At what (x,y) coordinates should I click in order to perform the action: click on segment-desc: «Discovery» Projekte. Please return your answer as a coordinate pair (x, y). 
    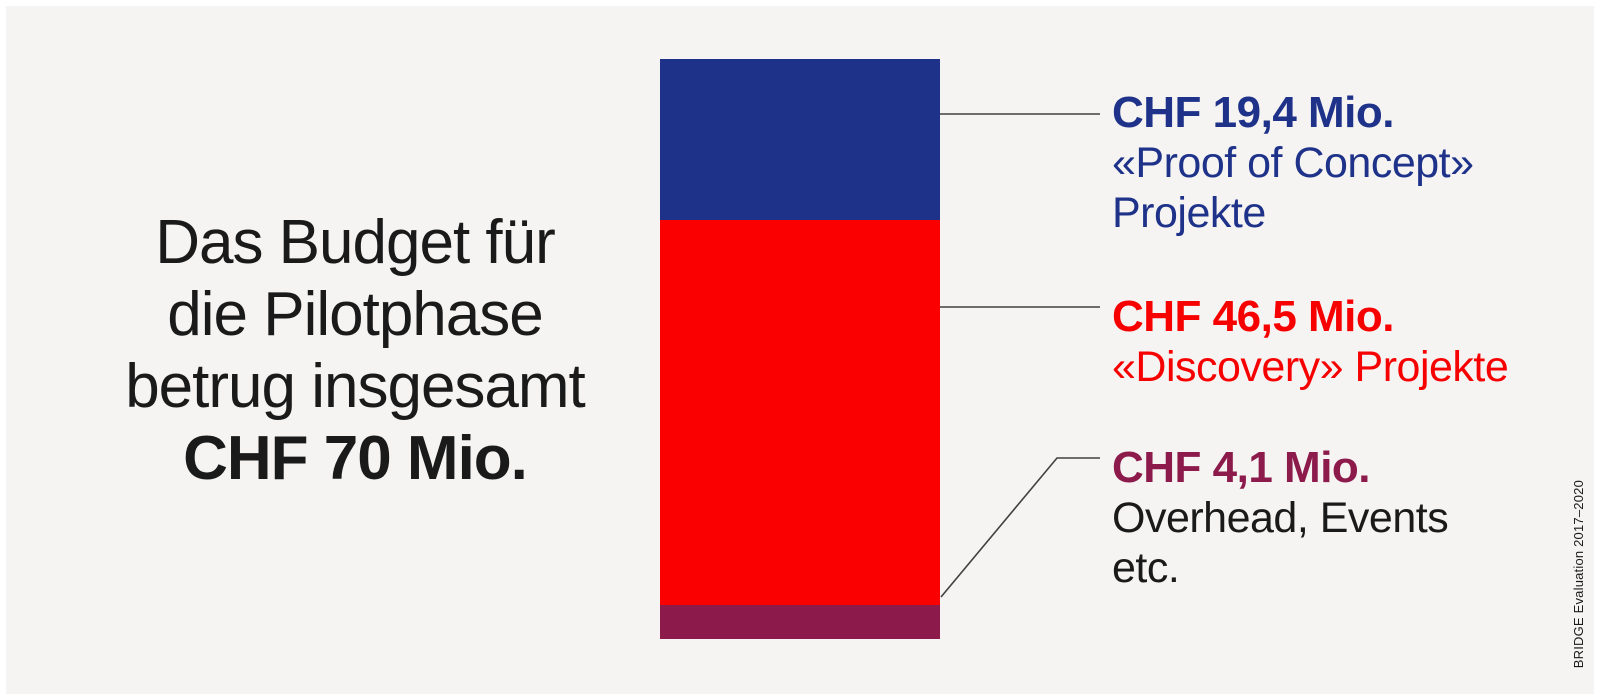
    Looking at the image, I should click on (1310, 367).